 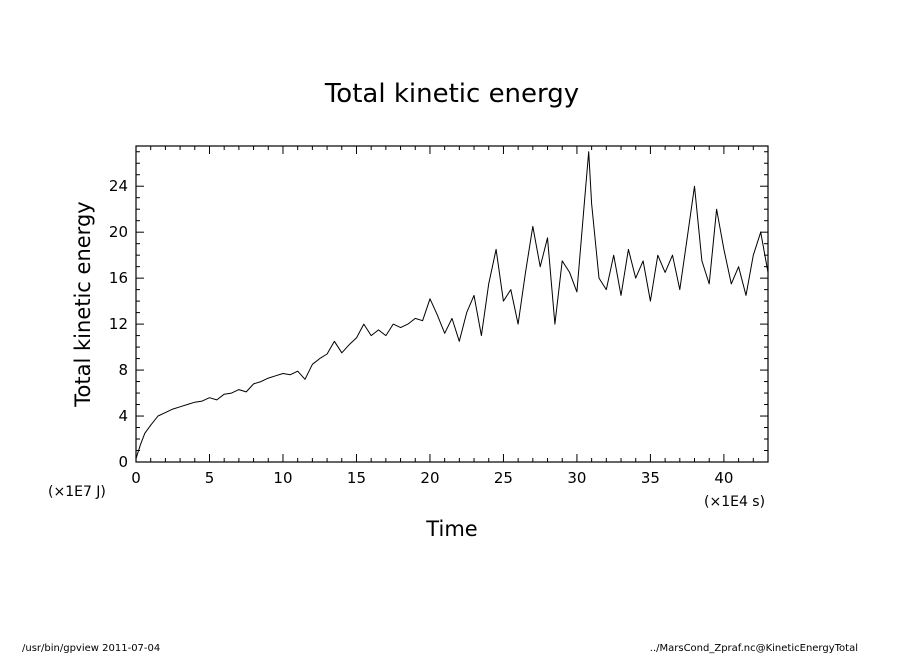 What do you see at coordinates (356, 478) in the screenshot?
I see `x-tick-label: 15` at bounding box center [356, 478].